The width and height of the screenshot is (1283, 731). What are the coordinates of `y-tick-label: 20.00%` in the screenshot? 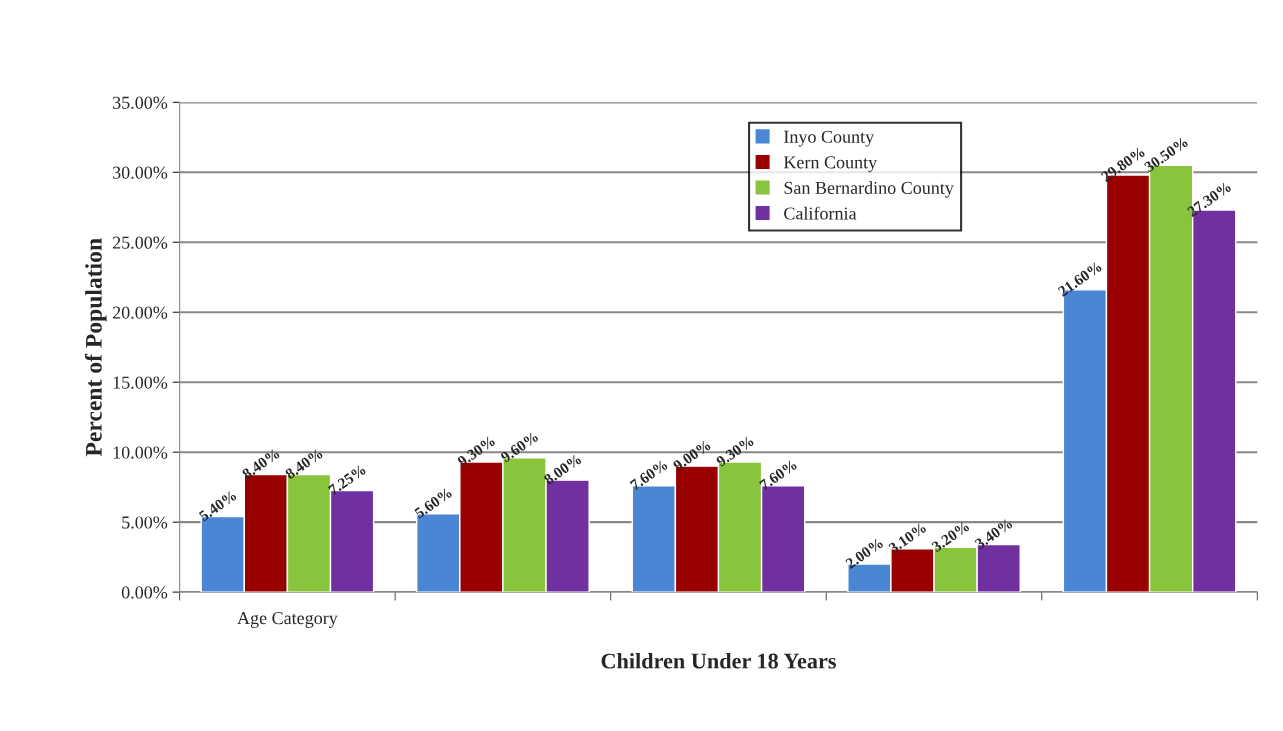 It's located at (140, 312).